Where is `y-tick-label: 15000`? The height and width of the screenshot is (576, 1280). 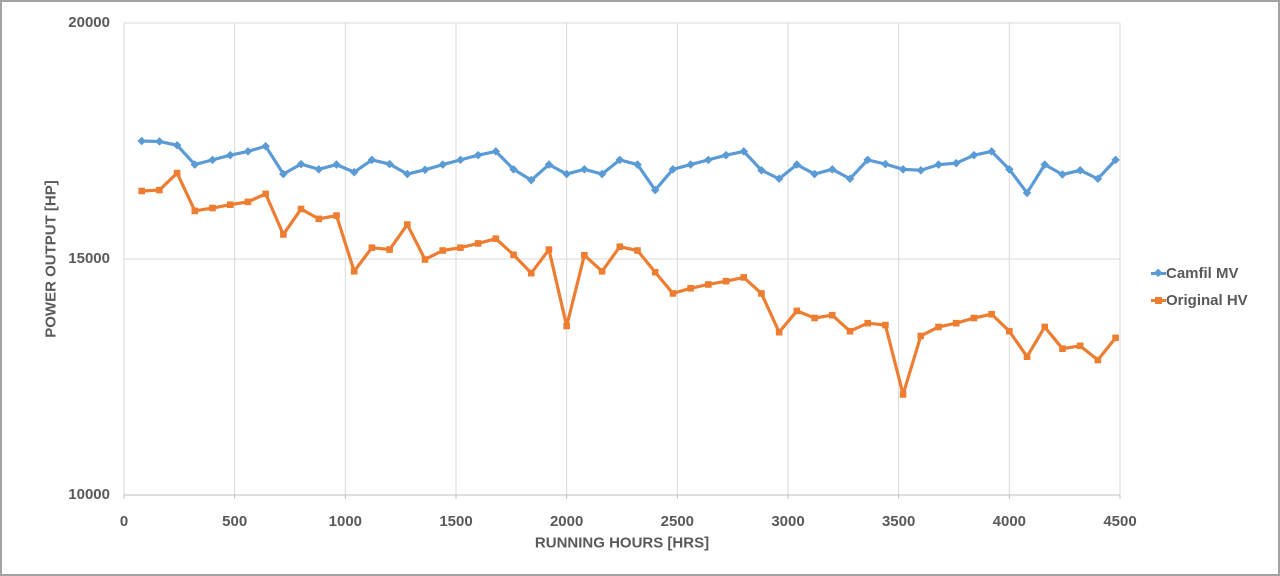
y-tick-label: 15000 is located at coordinates (89, 258).